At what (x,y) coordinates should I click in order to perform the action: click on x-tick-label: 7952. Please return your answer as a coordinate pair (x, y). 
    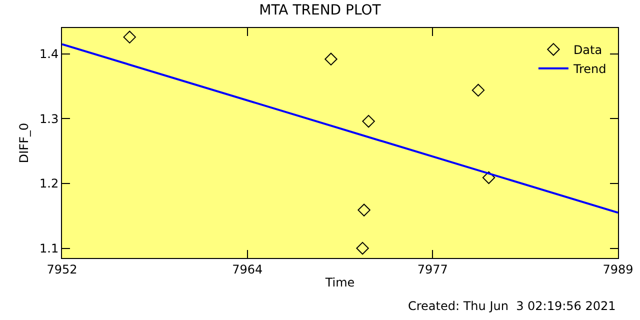
    Looking at the image, I should click on (62, 269).